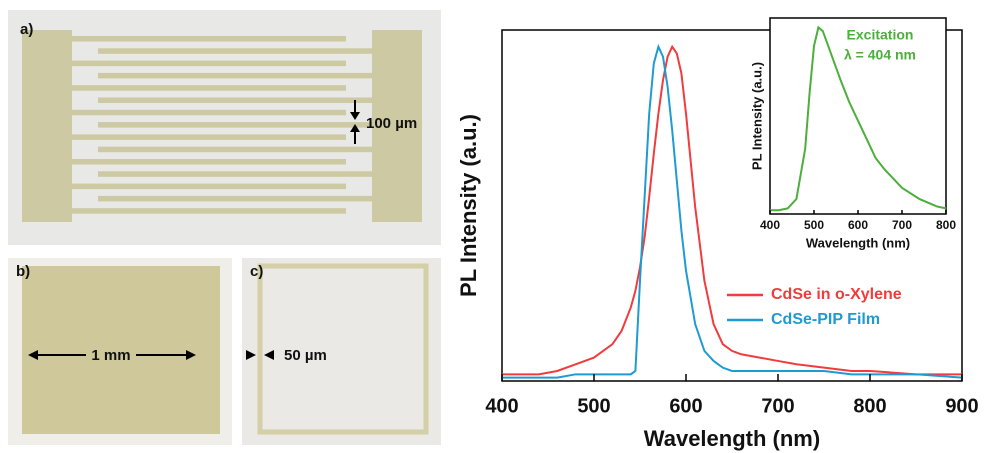 This screenshot has width=987, height=453. I want to click on photo-c, so click(341, 351).